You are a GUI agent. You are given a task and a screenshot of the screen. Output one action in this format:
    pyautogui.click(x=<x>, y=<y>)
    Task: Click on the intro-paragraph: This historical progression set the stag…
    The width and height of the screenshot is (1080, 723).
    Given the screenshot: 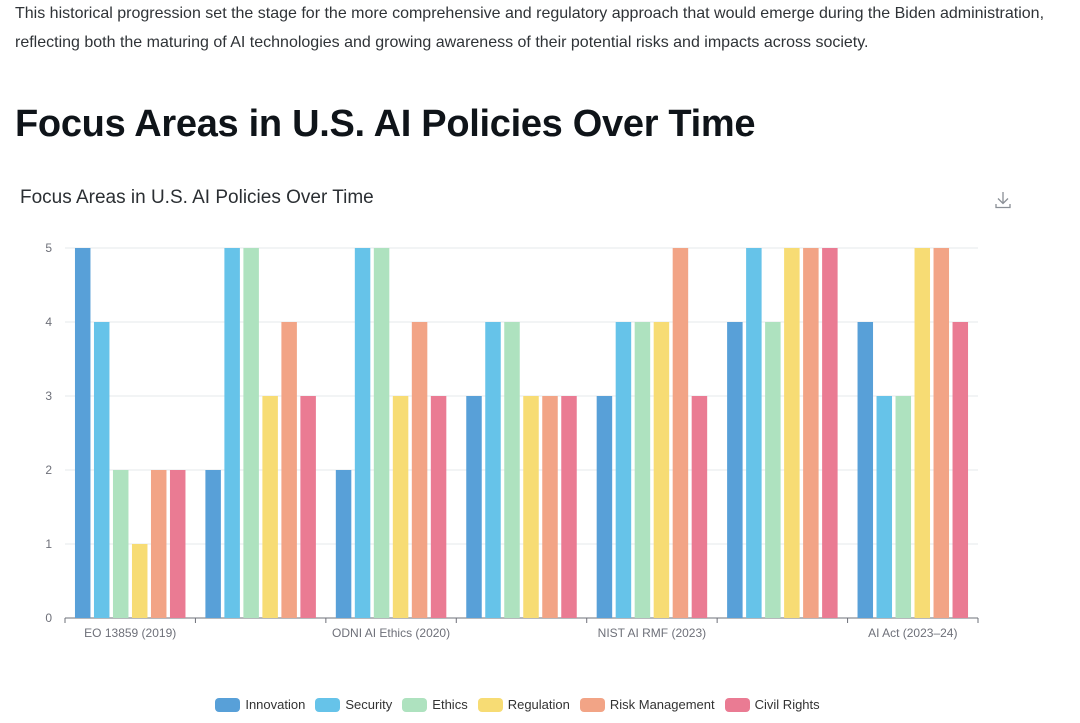 What is the action you would take?
    pyautogui.click(x=530, y=28)
    